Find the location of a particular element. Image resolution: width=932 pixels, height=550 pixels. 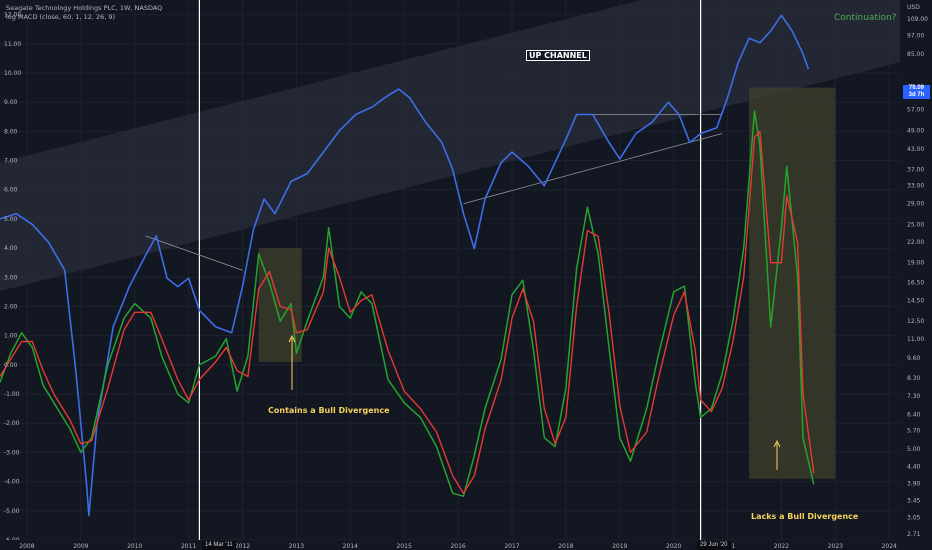

left-tick-label-15: -3.00 is located at coordinates (12, 452).